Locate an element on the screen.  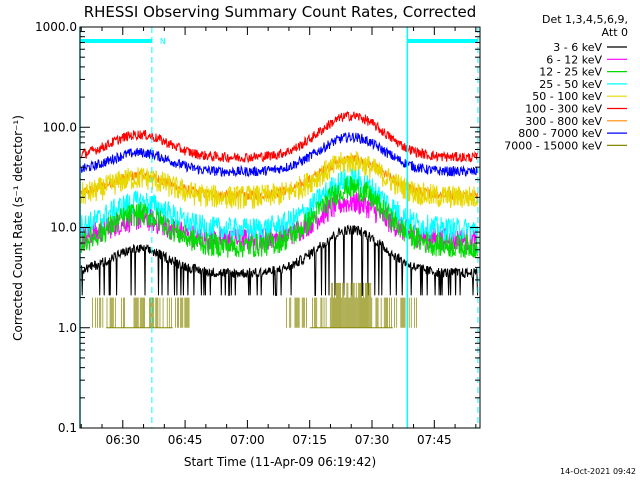
legend-label: 800 - 7000 keV is located at coordinates (560, 133).